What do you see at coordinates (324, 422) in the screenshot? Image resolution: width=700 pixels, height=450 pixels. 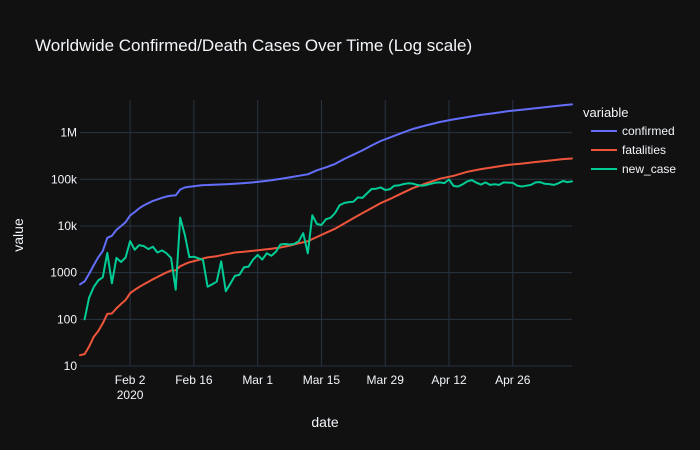 I see `x-axis-title: date` at bounding box center [324, 422].